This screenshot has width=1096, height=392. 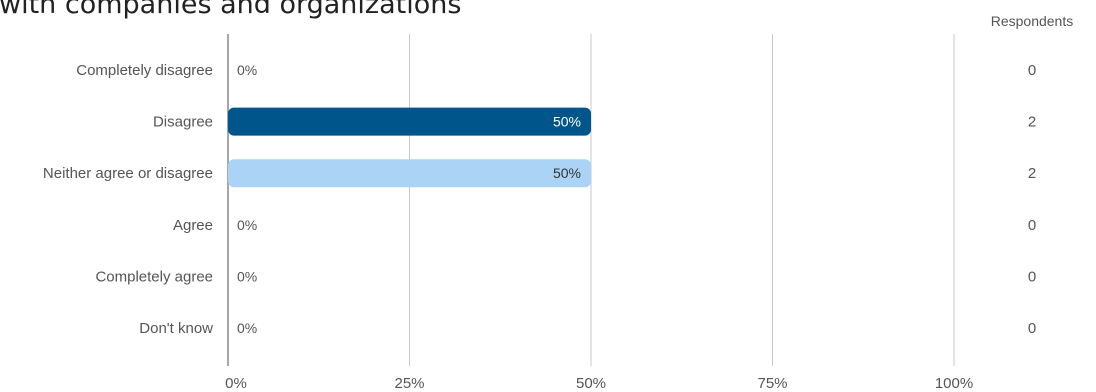 I want to click on category-label: Agree, so click(x=193, y=225).